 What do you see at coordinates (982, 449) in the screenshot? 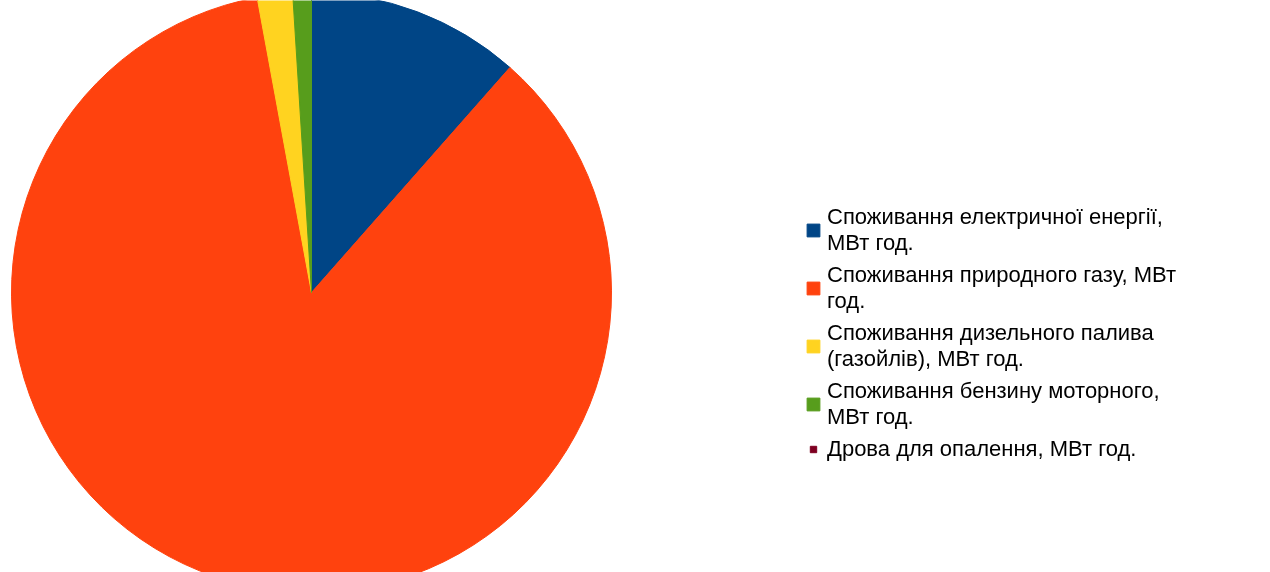
I see `legend-label: Дрова для опалення, МВт год.` at bounding box center [982, 449].